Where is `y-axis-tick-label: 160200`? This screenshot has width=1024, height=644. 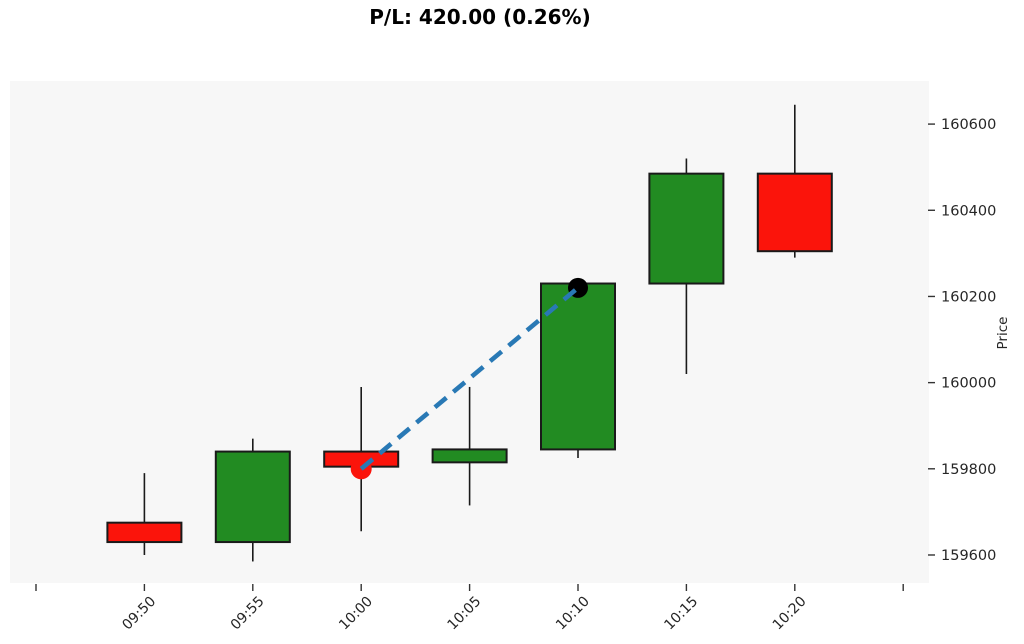
y-axis-tick-label: 160200 is located at coordinates (968, 297).